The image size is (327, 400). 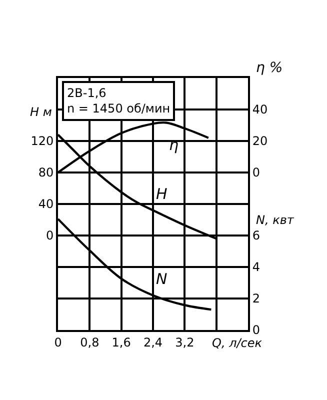 What do you see at coordinates (46, 204) in the screenshot?
I see `y-tick-label: 40` at bounding box center [46, 204].